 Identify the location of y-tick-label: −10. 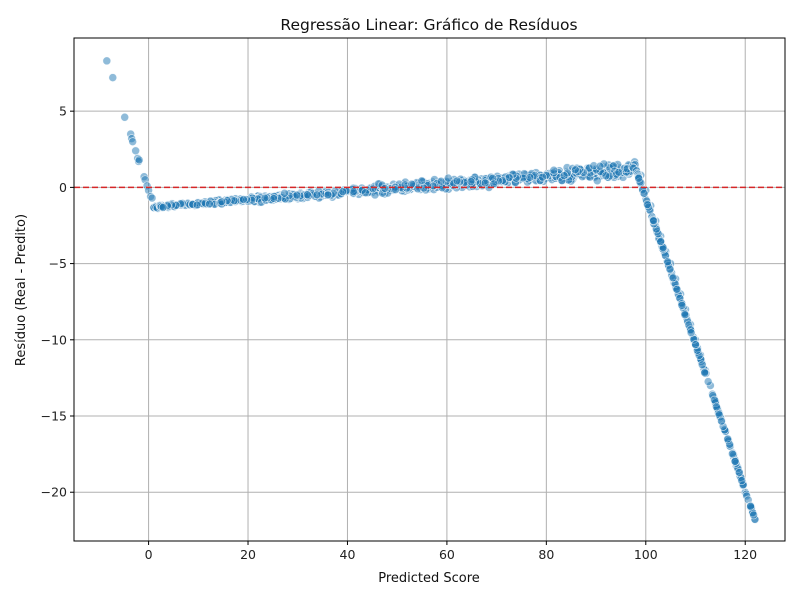
(54, 339).